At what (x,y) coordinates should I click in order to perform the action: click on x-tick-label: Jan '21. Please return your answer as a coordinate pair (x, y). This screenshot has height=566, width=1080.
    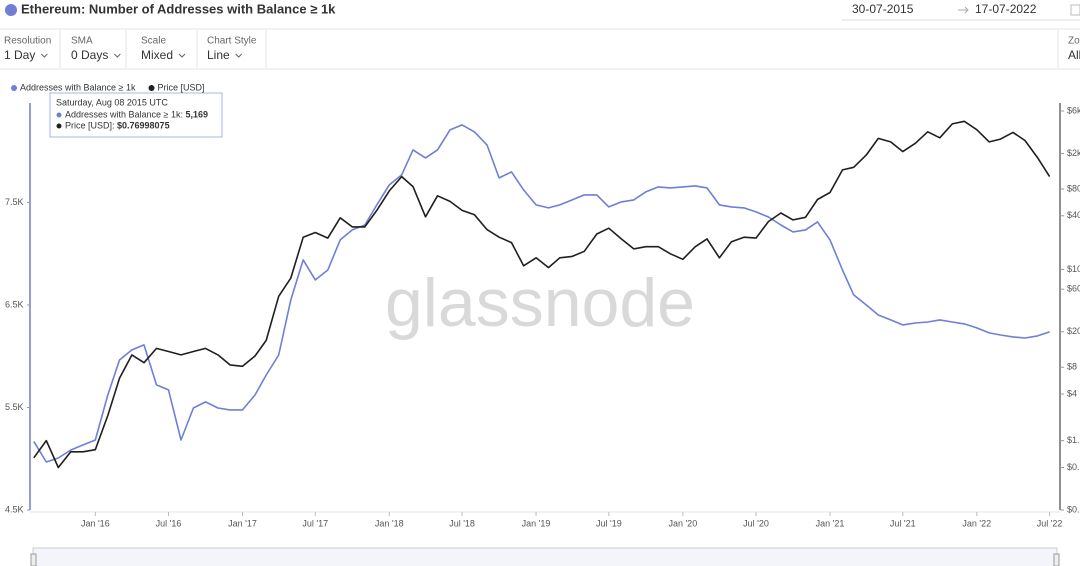
    Looking at the image, I should click on (830, 523).